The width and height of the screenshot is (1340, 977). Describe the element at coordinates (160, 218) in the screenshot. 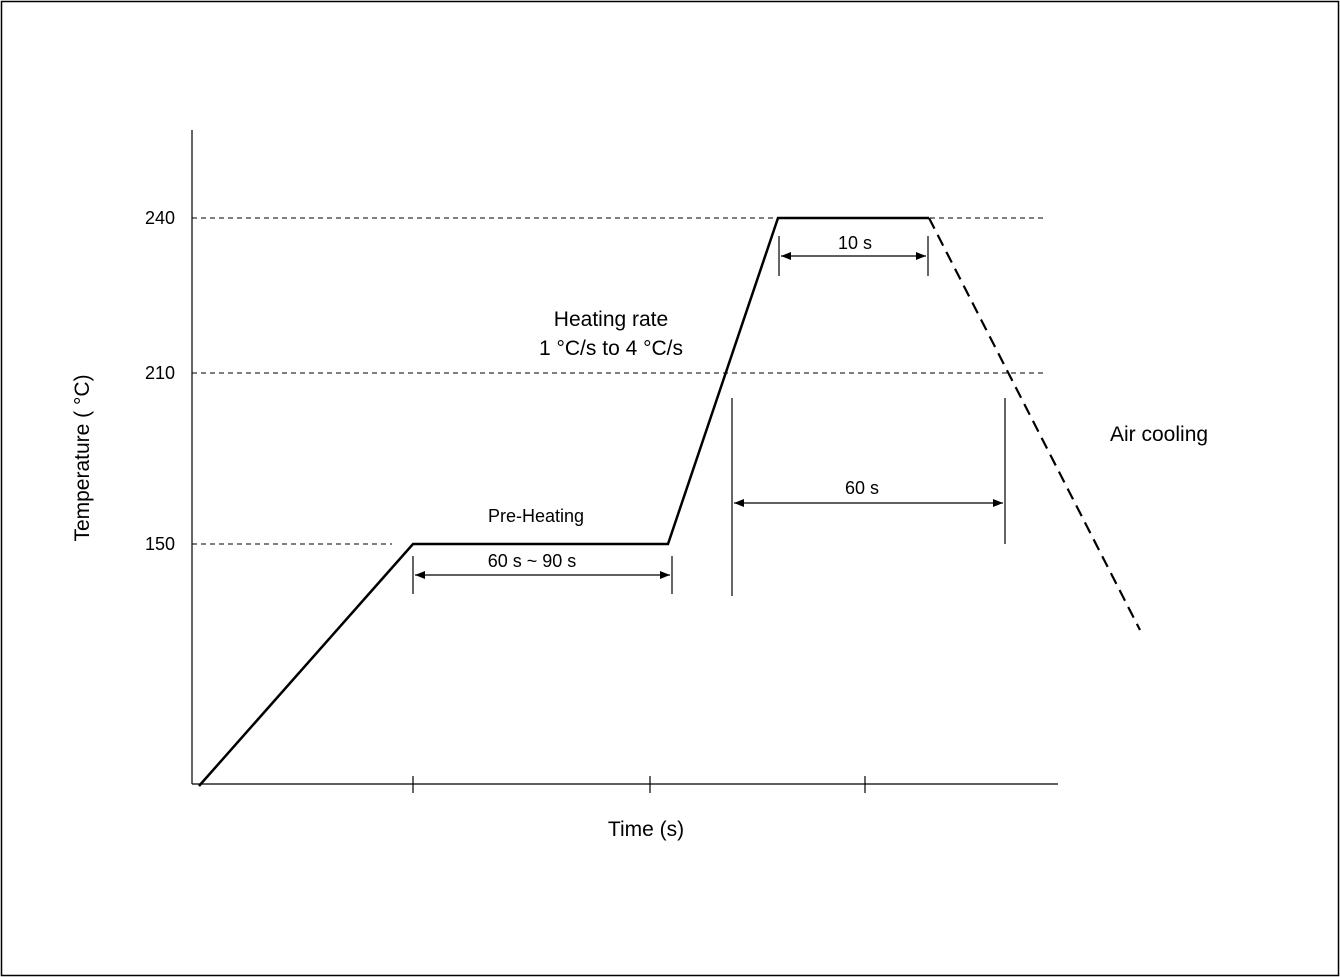

I see `y-tick-240: 240` at that location.